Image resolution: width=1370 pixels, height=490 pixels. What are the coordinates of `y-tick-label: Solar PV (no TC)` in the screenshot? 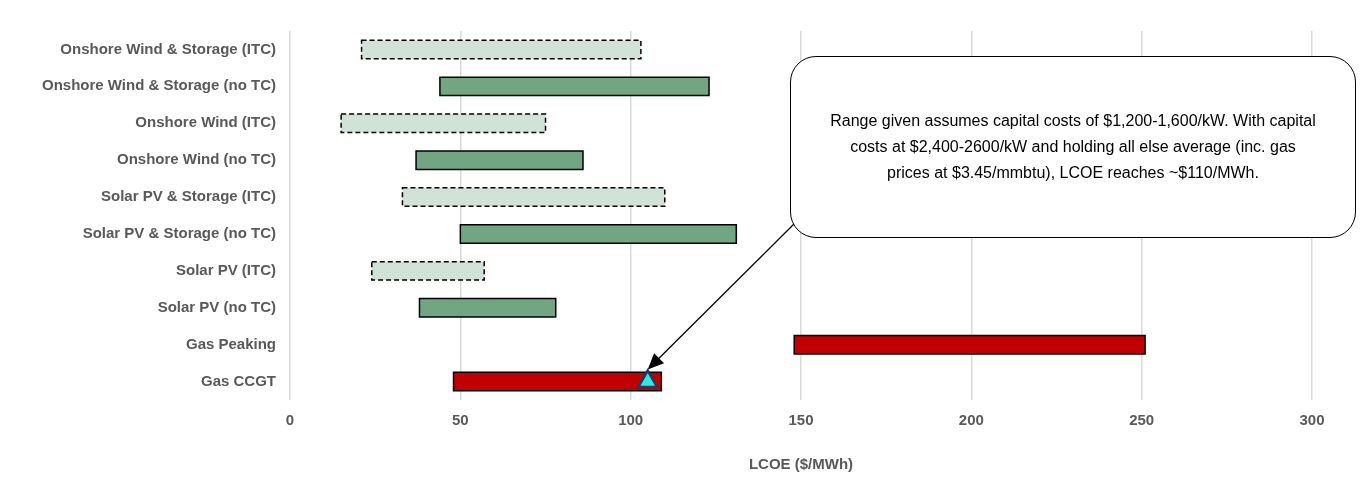 It's located at (217, 306).